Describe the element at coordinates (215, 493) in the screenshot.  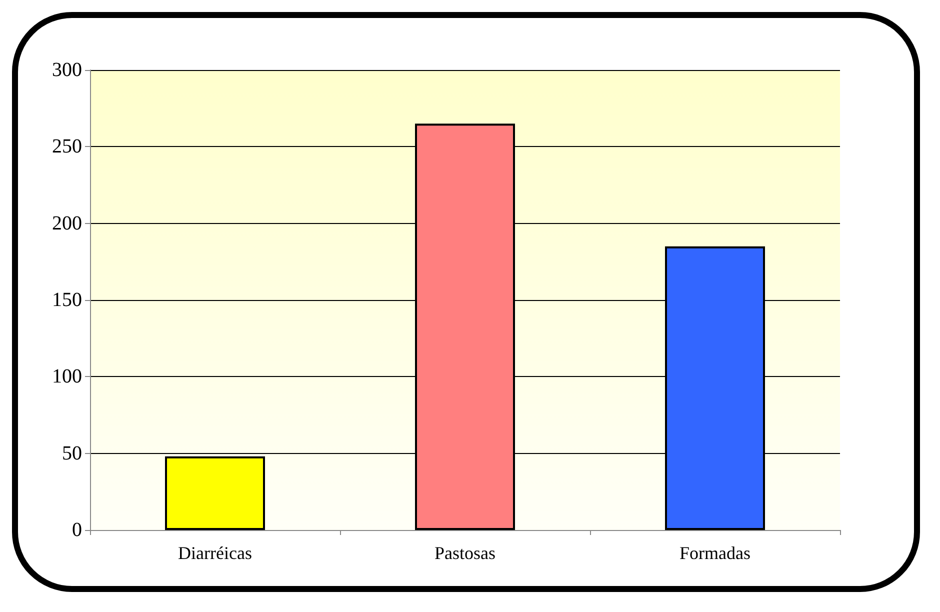
I see `bar` at that location.